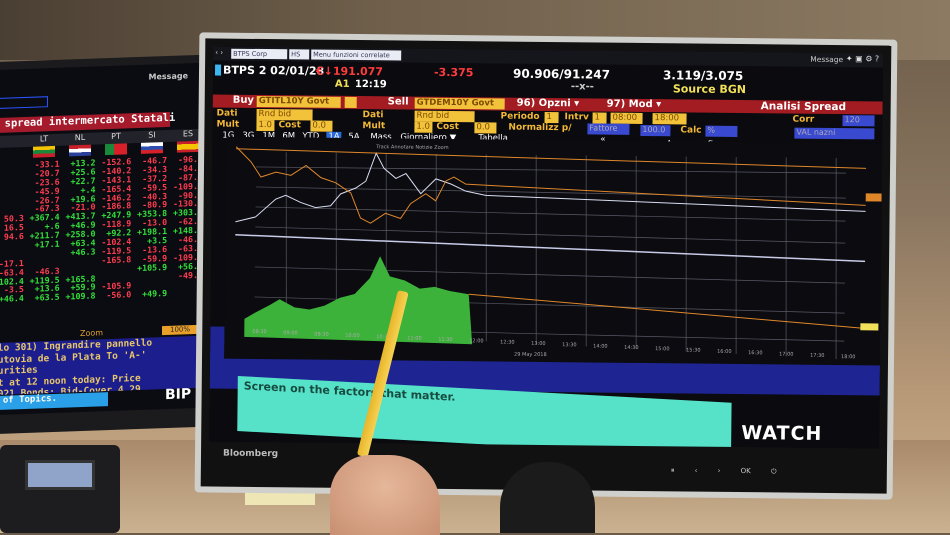  I want to click on topics-banner: n of Topics., so click(54, 401).